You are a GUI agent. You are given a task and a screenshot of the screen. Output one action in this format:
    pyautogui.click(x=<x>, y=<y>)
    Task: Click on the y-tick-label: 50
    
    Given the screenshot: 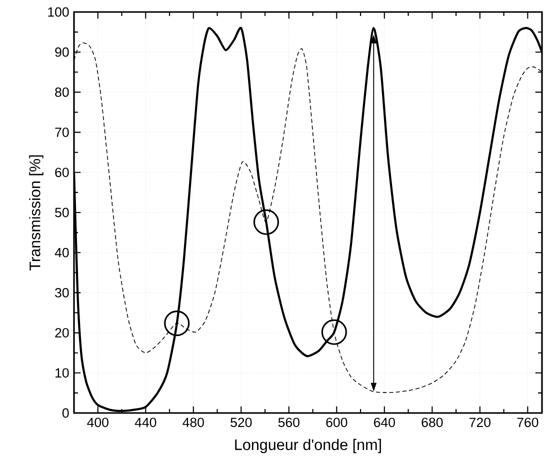 What is the action you would take?
    pyautogui.click(x=62, y=213)
    